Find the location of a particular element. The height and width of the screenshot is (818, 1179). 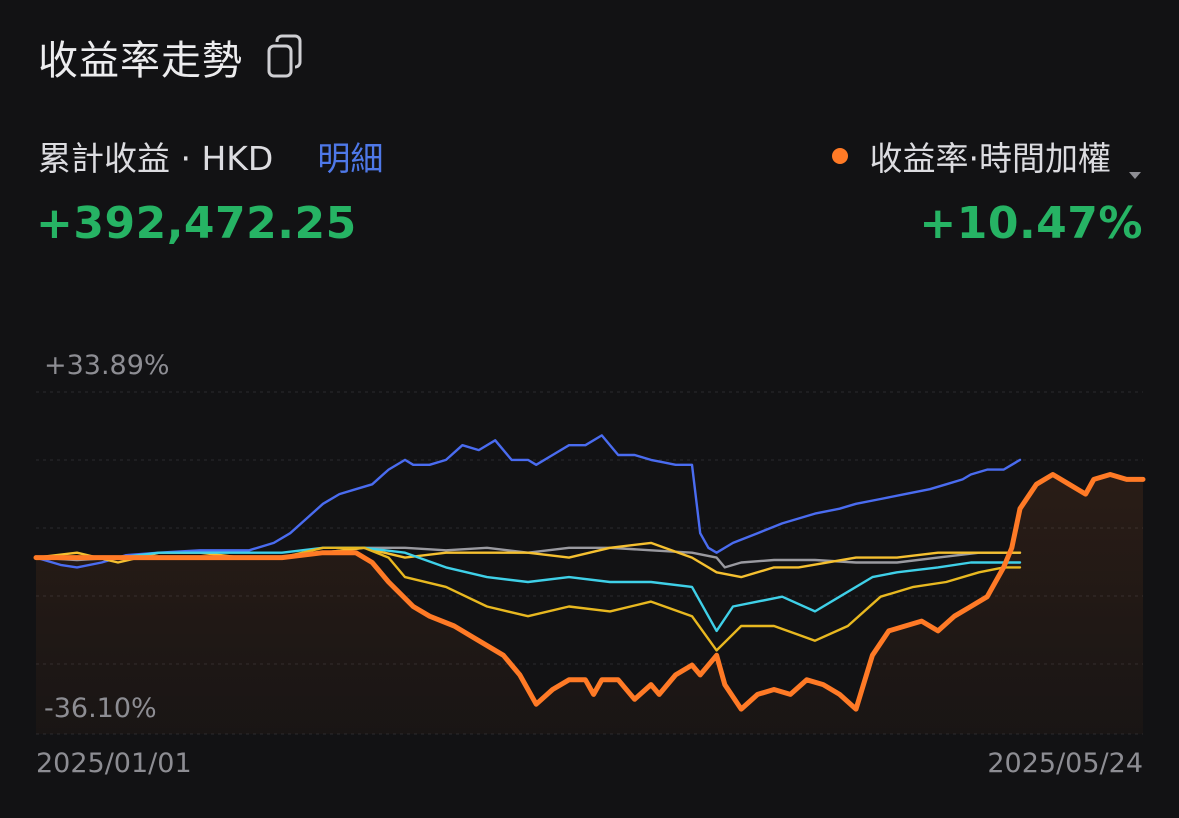

cumulative-value: +392,472.25 is located at coordinates (196, 223).